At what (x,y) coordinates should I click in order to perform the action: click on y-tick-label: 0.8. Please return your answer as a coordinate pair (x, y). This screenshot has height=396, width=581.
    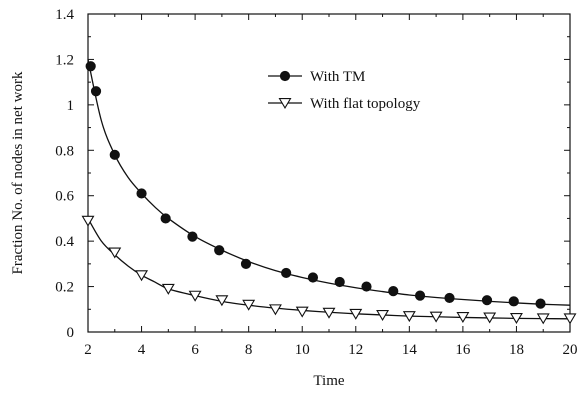
    Looking at the image, I should click on (64, 151).